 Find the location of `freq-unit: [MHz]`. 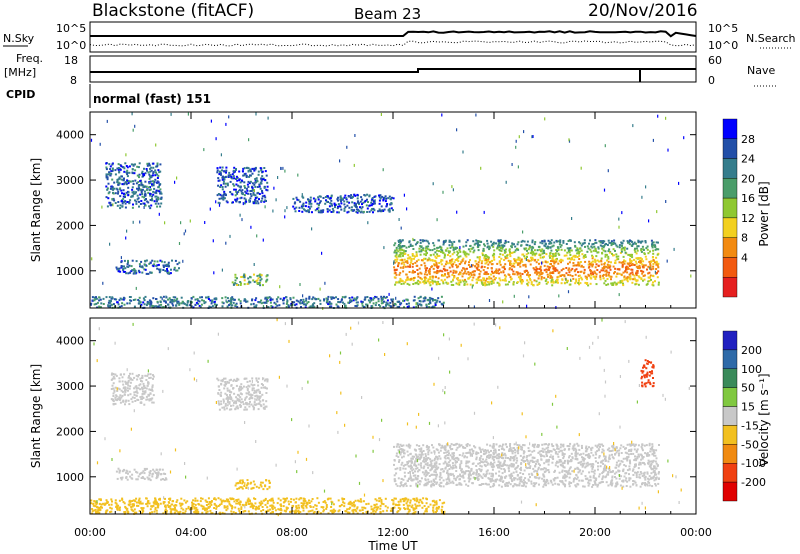

freq-unit: [MHz] is located at coordinates (20, 72).